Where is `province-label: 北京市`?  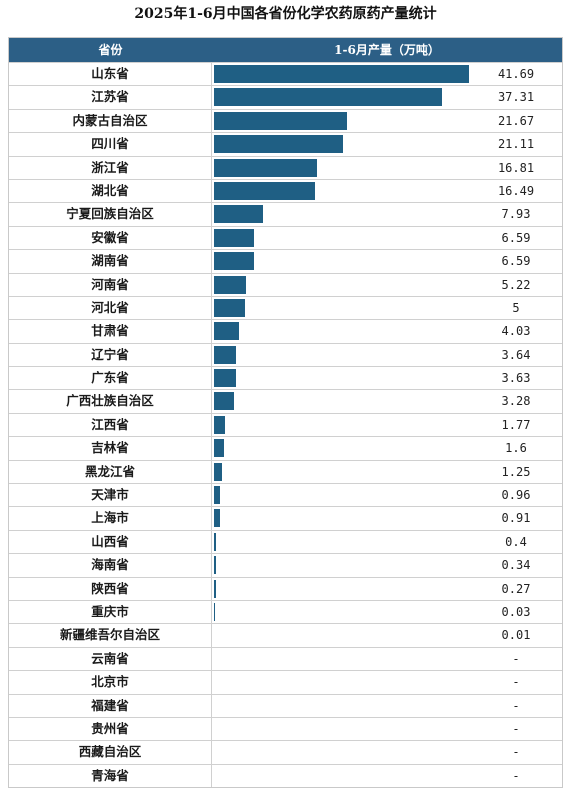 province-label: 北京市 is located at coordinates (110, 682).